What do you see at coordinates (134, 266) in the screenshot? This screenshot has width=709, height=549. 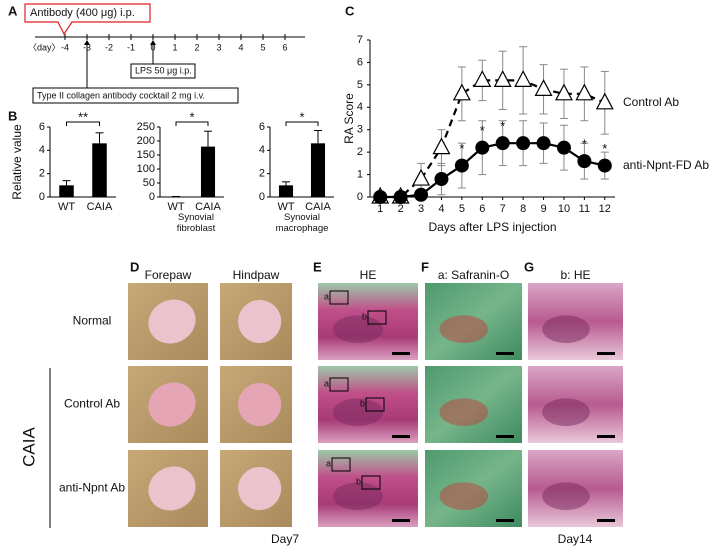 I see `panel-label: D` at bounding box center [134, 266].